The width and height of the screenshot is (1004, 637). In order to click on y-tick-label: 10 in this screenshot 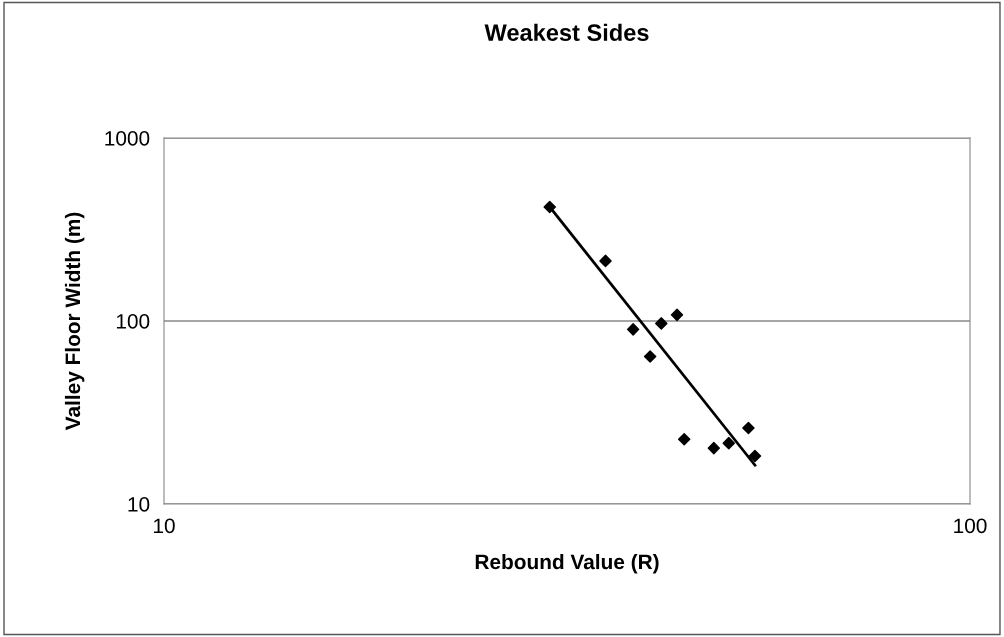, I will do `click(139, 504)`.